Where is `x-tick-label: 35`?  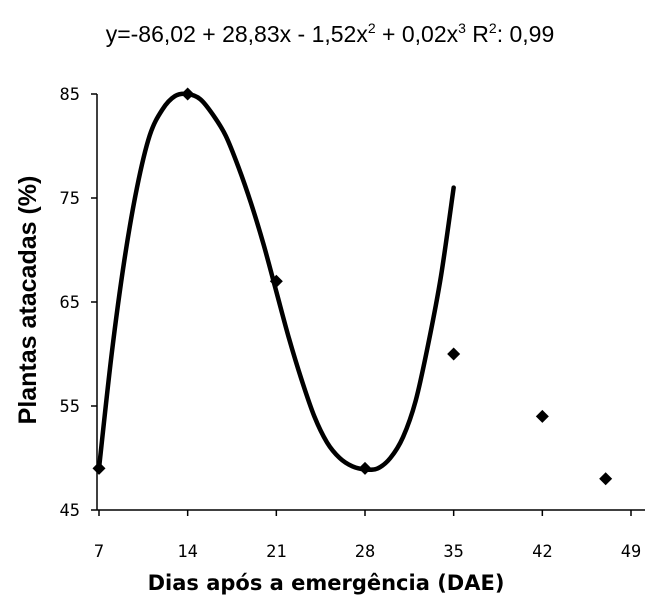
x-tick-label: 35 is located at coordinates (453, 552).